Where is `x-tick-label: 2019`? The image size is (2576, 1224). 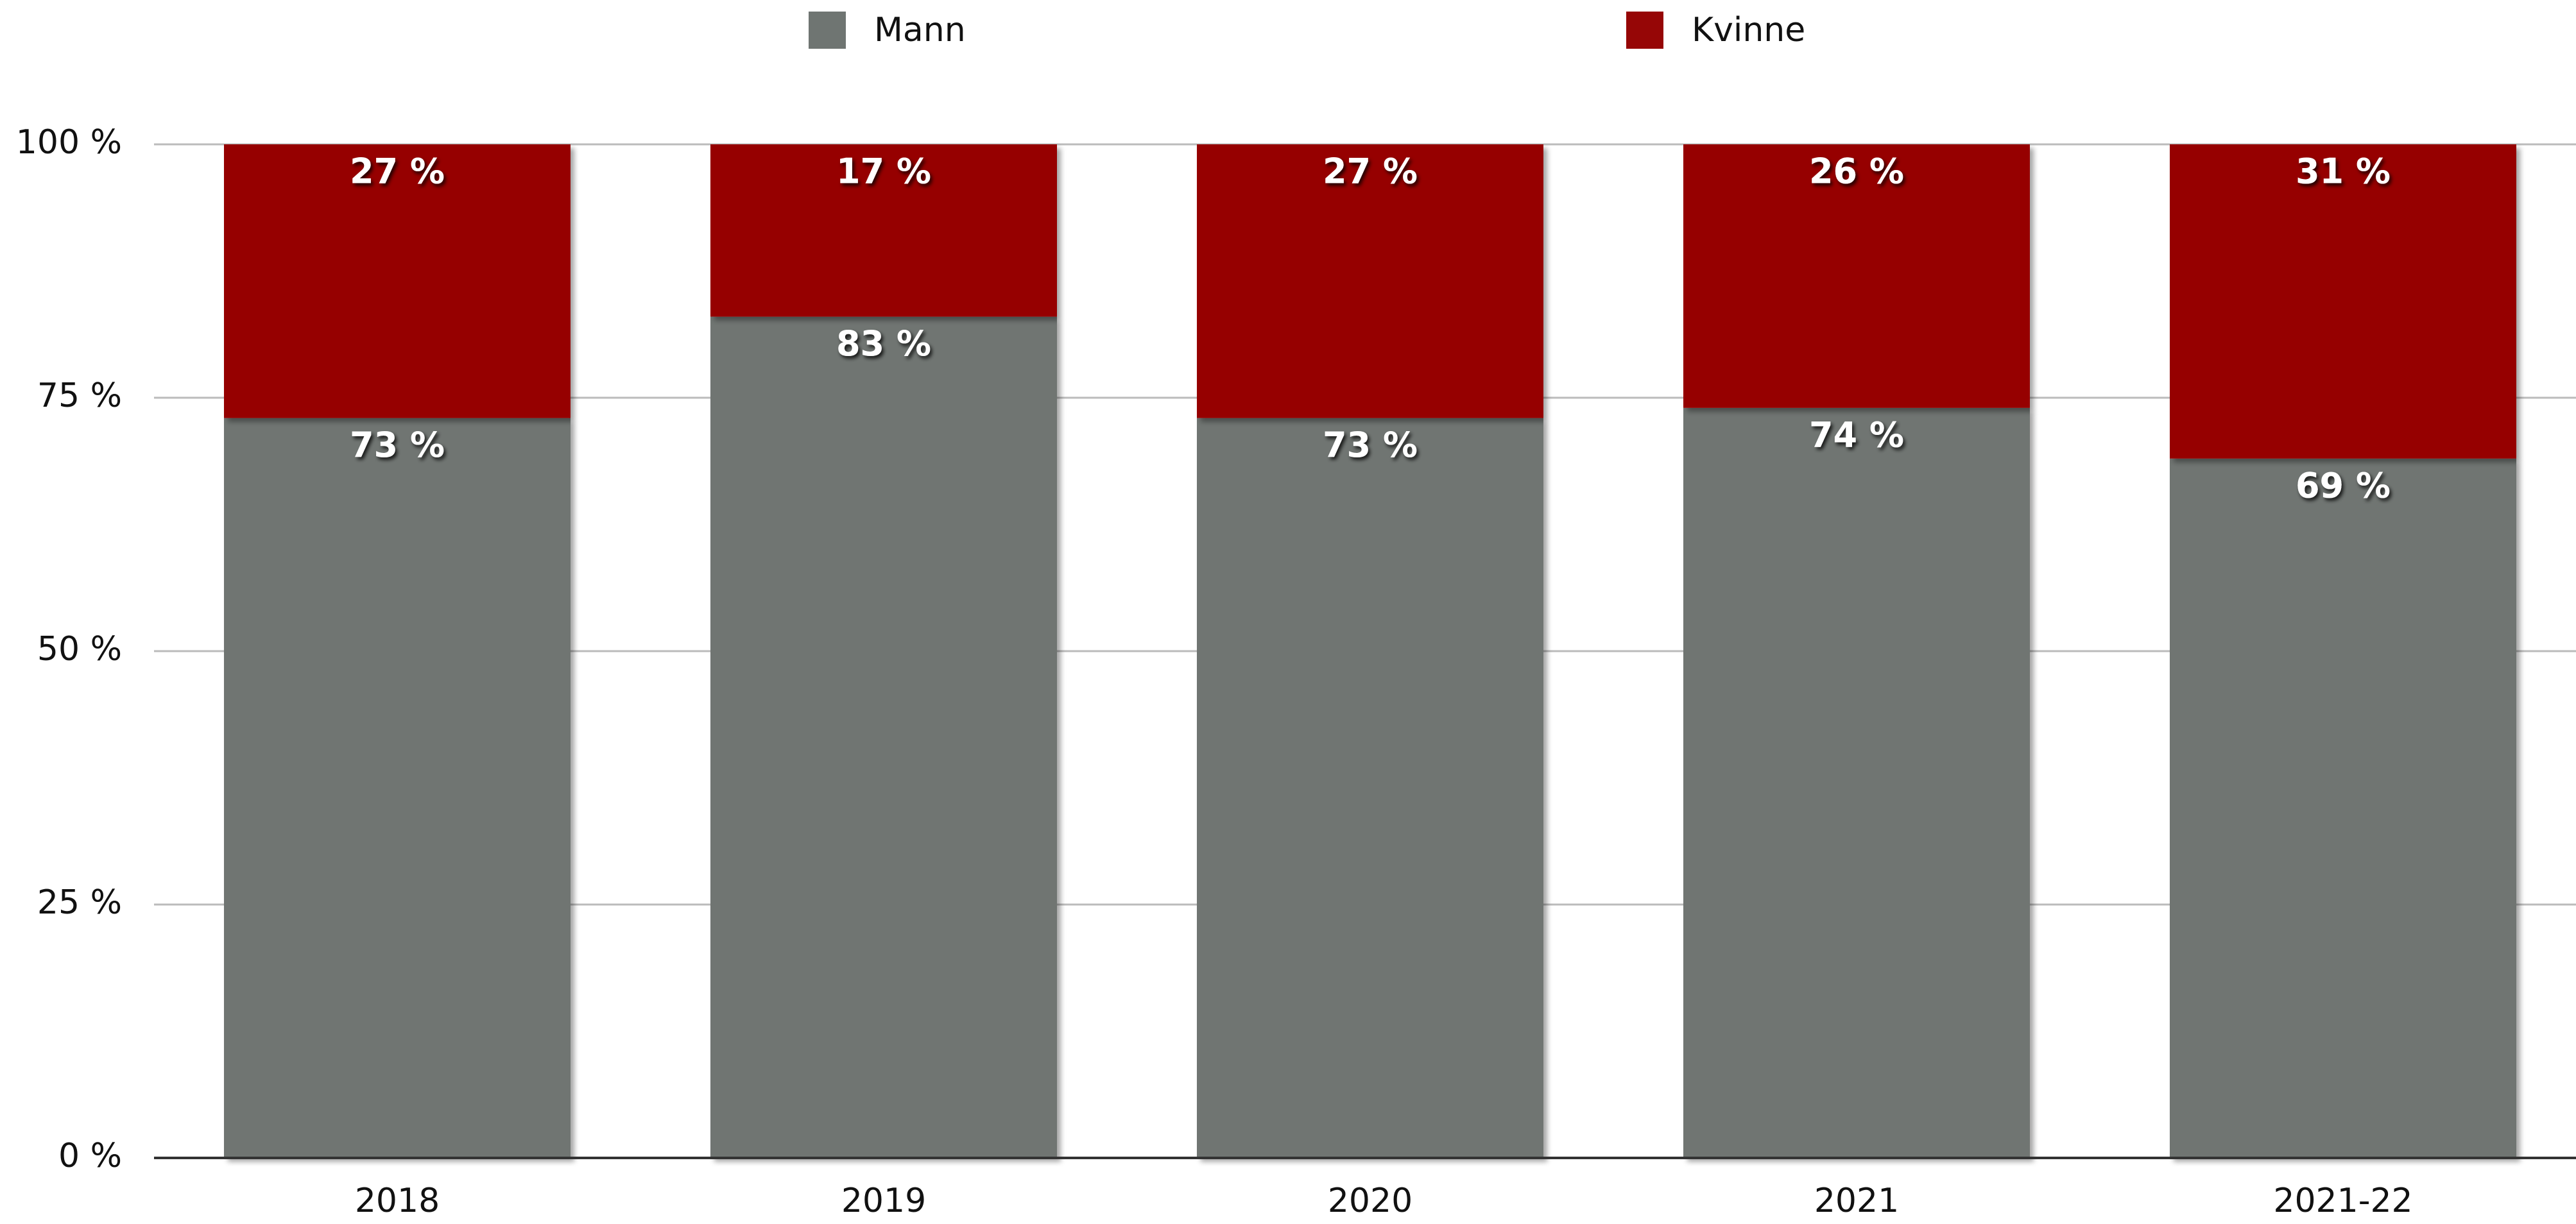 x-tick-label: 2019 is located at coordinates (883, 1201).